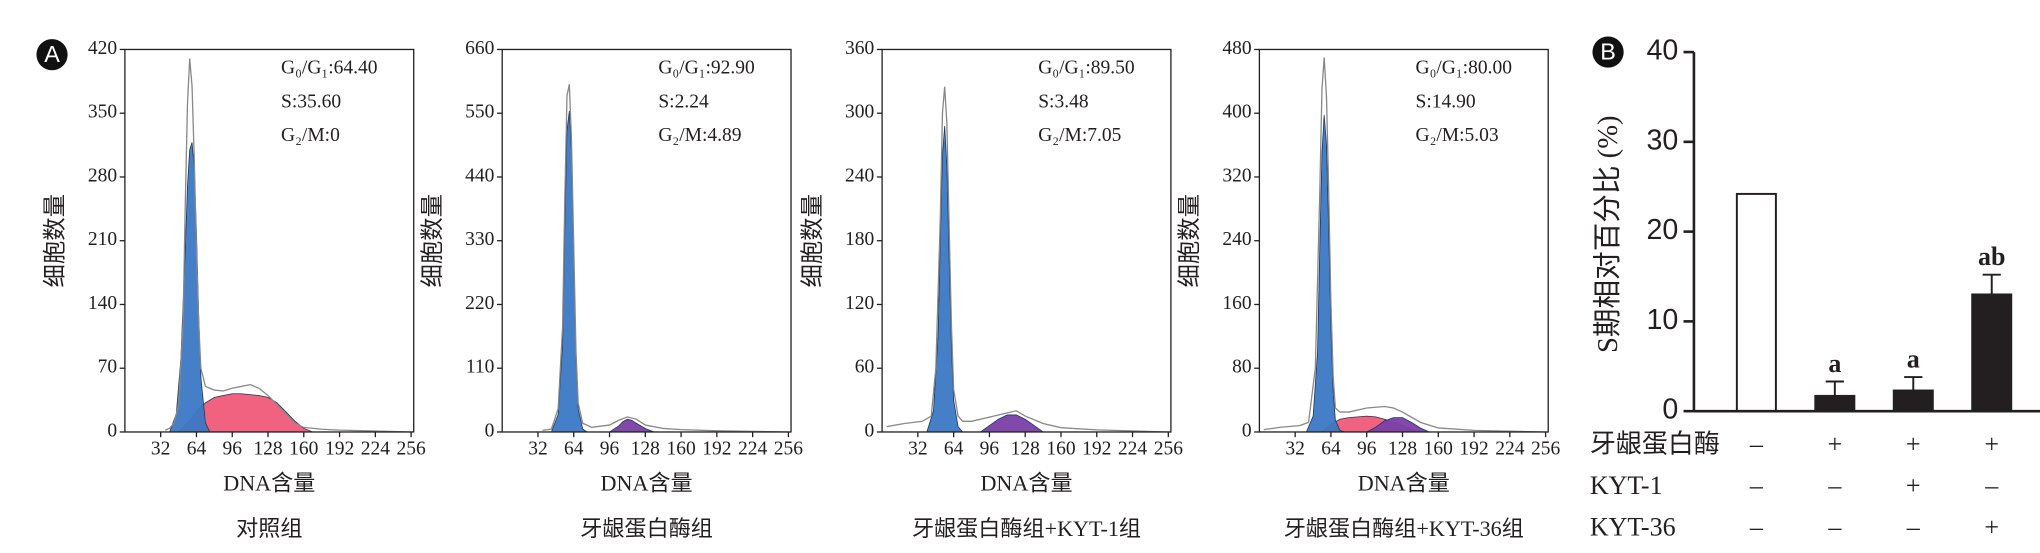  I want to click on y-tick-label: 70, so click(108, 367).